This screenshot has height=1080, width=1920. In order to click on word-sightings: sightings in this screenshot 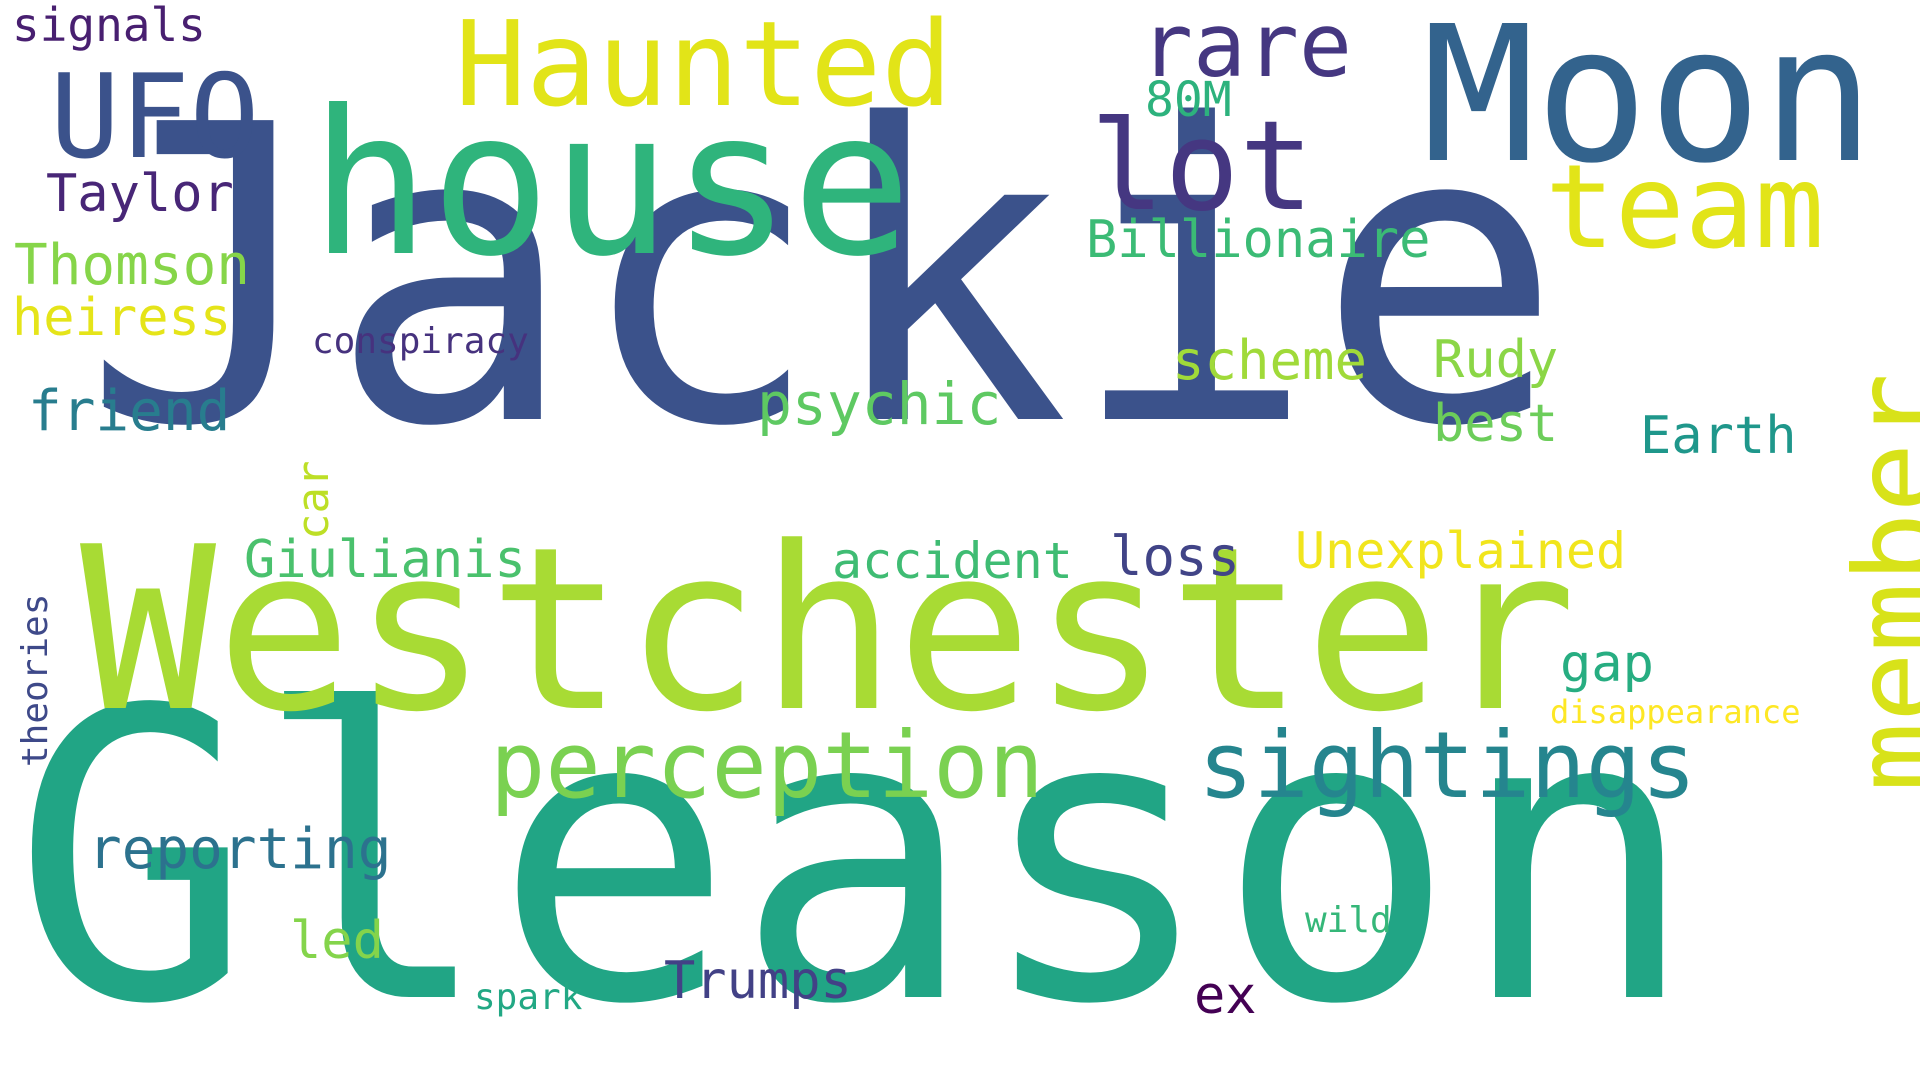, I will do `click(1447, 765)`.